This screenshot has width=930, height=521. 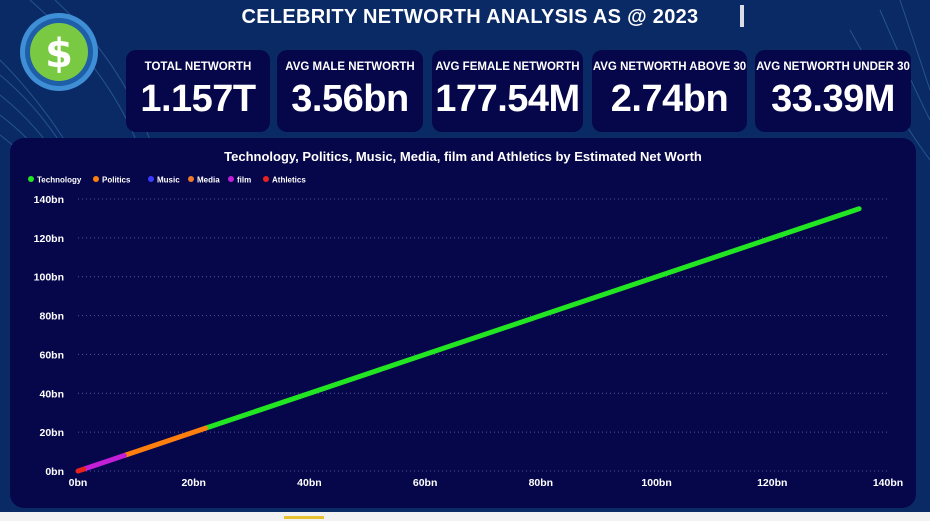 I want to click on kpi-label: AVG NETWORTH ABOVE 30, so click(x=669, y=67).